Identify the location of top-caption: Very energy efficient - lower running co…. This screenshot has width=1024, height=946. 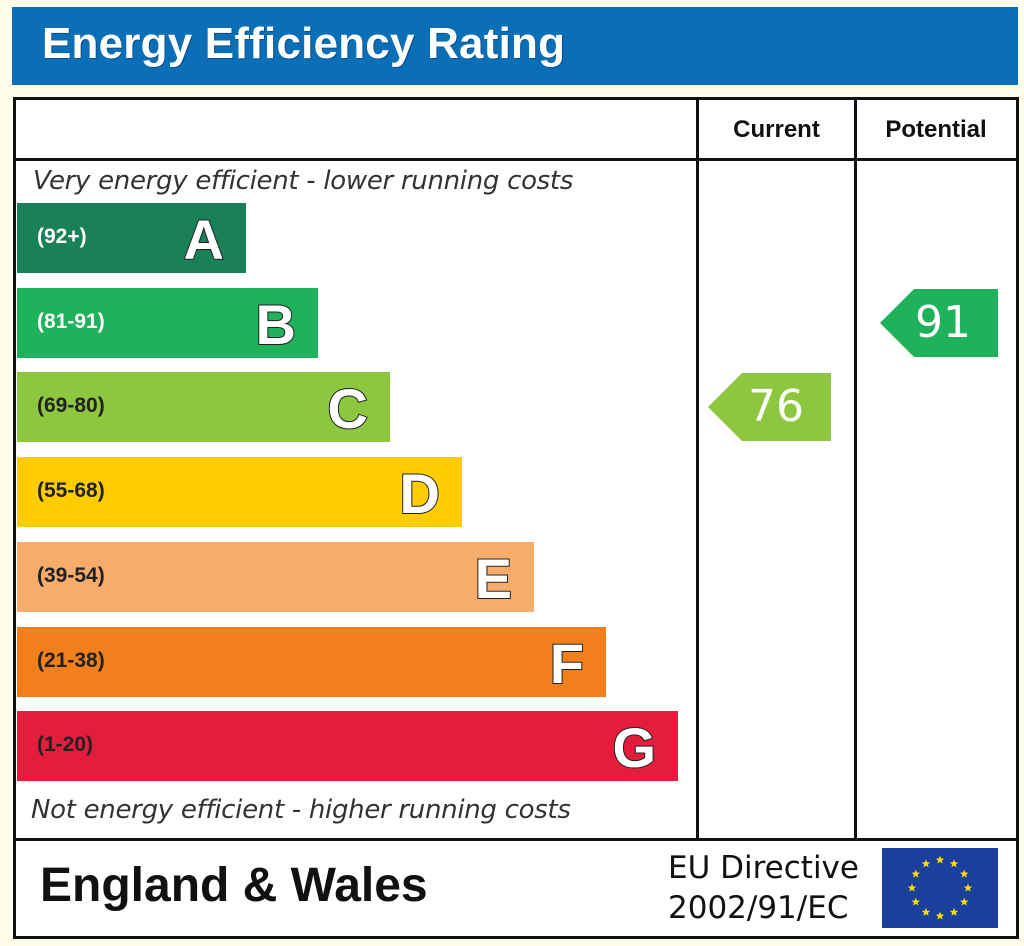
(303, 181).